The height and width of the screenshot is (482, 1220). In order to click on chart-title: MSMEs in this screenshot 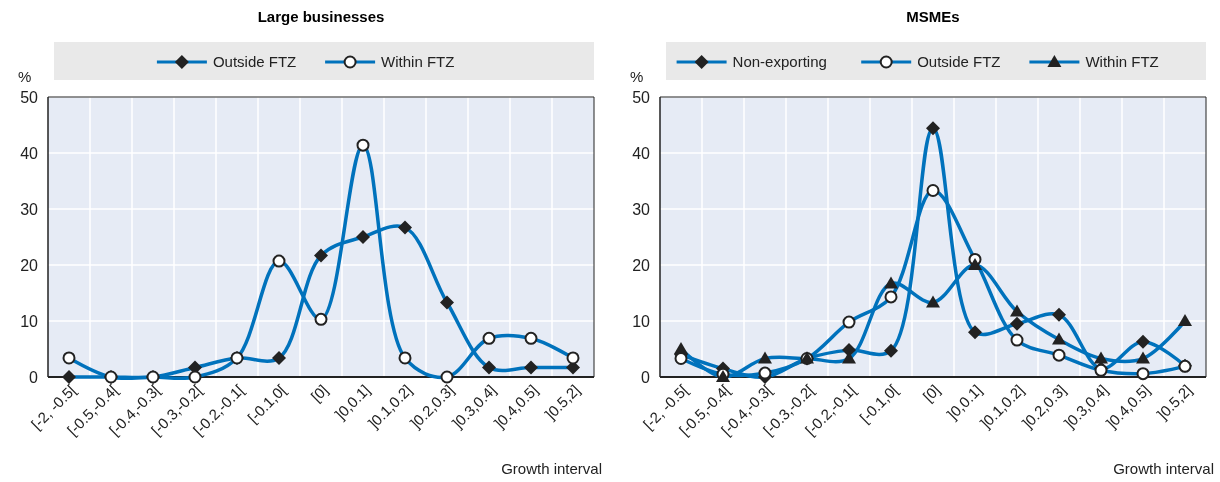, I will do `click(933, 16)`.